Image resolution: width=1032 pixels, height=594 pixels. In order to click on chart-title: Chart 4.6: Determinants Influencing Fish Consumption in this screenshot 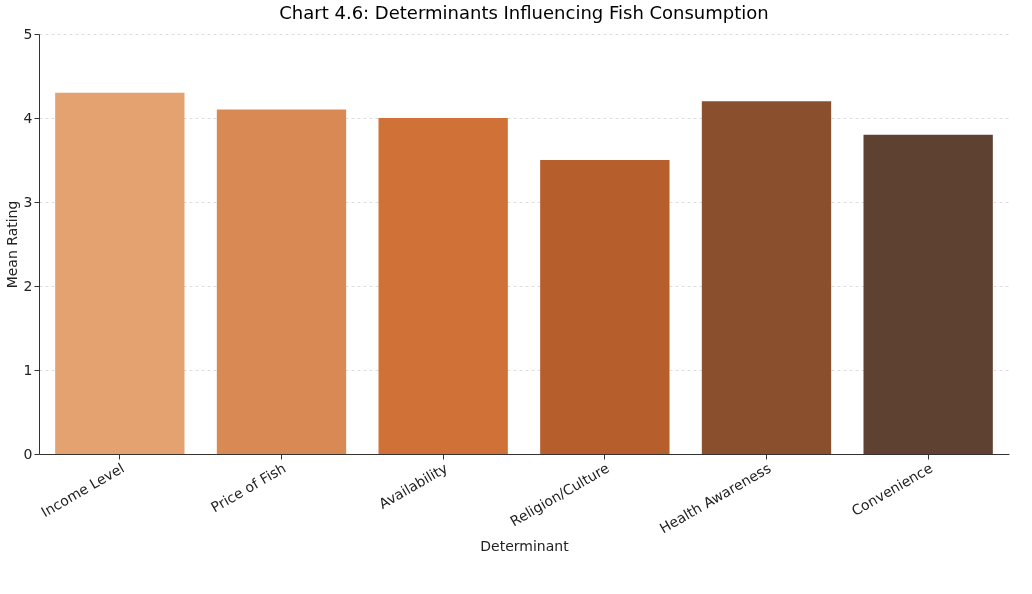, I will do `click(524, 12)`.